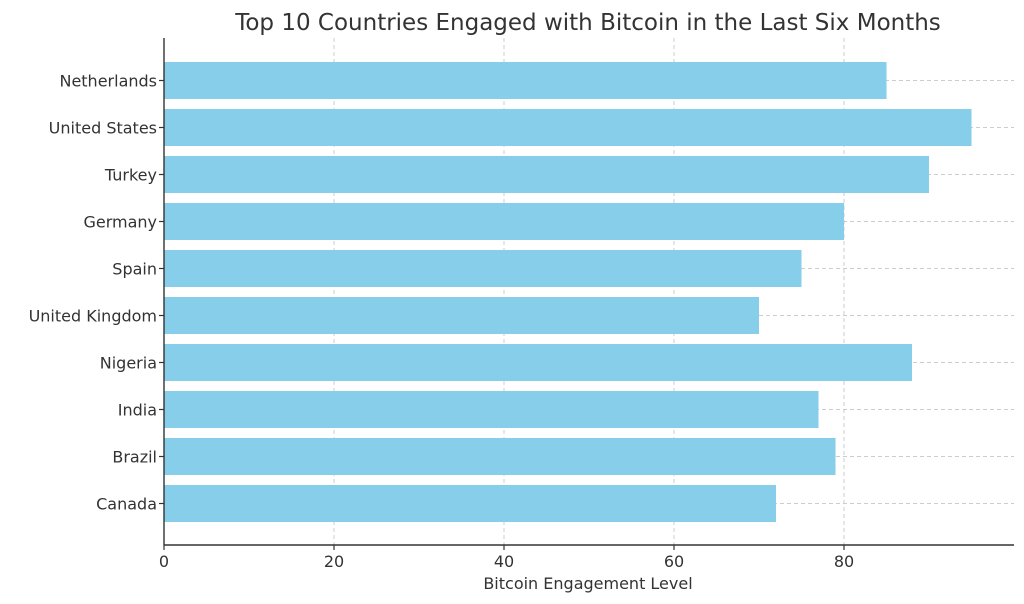  I want to click on bar-netherlands, so click(525, 80).